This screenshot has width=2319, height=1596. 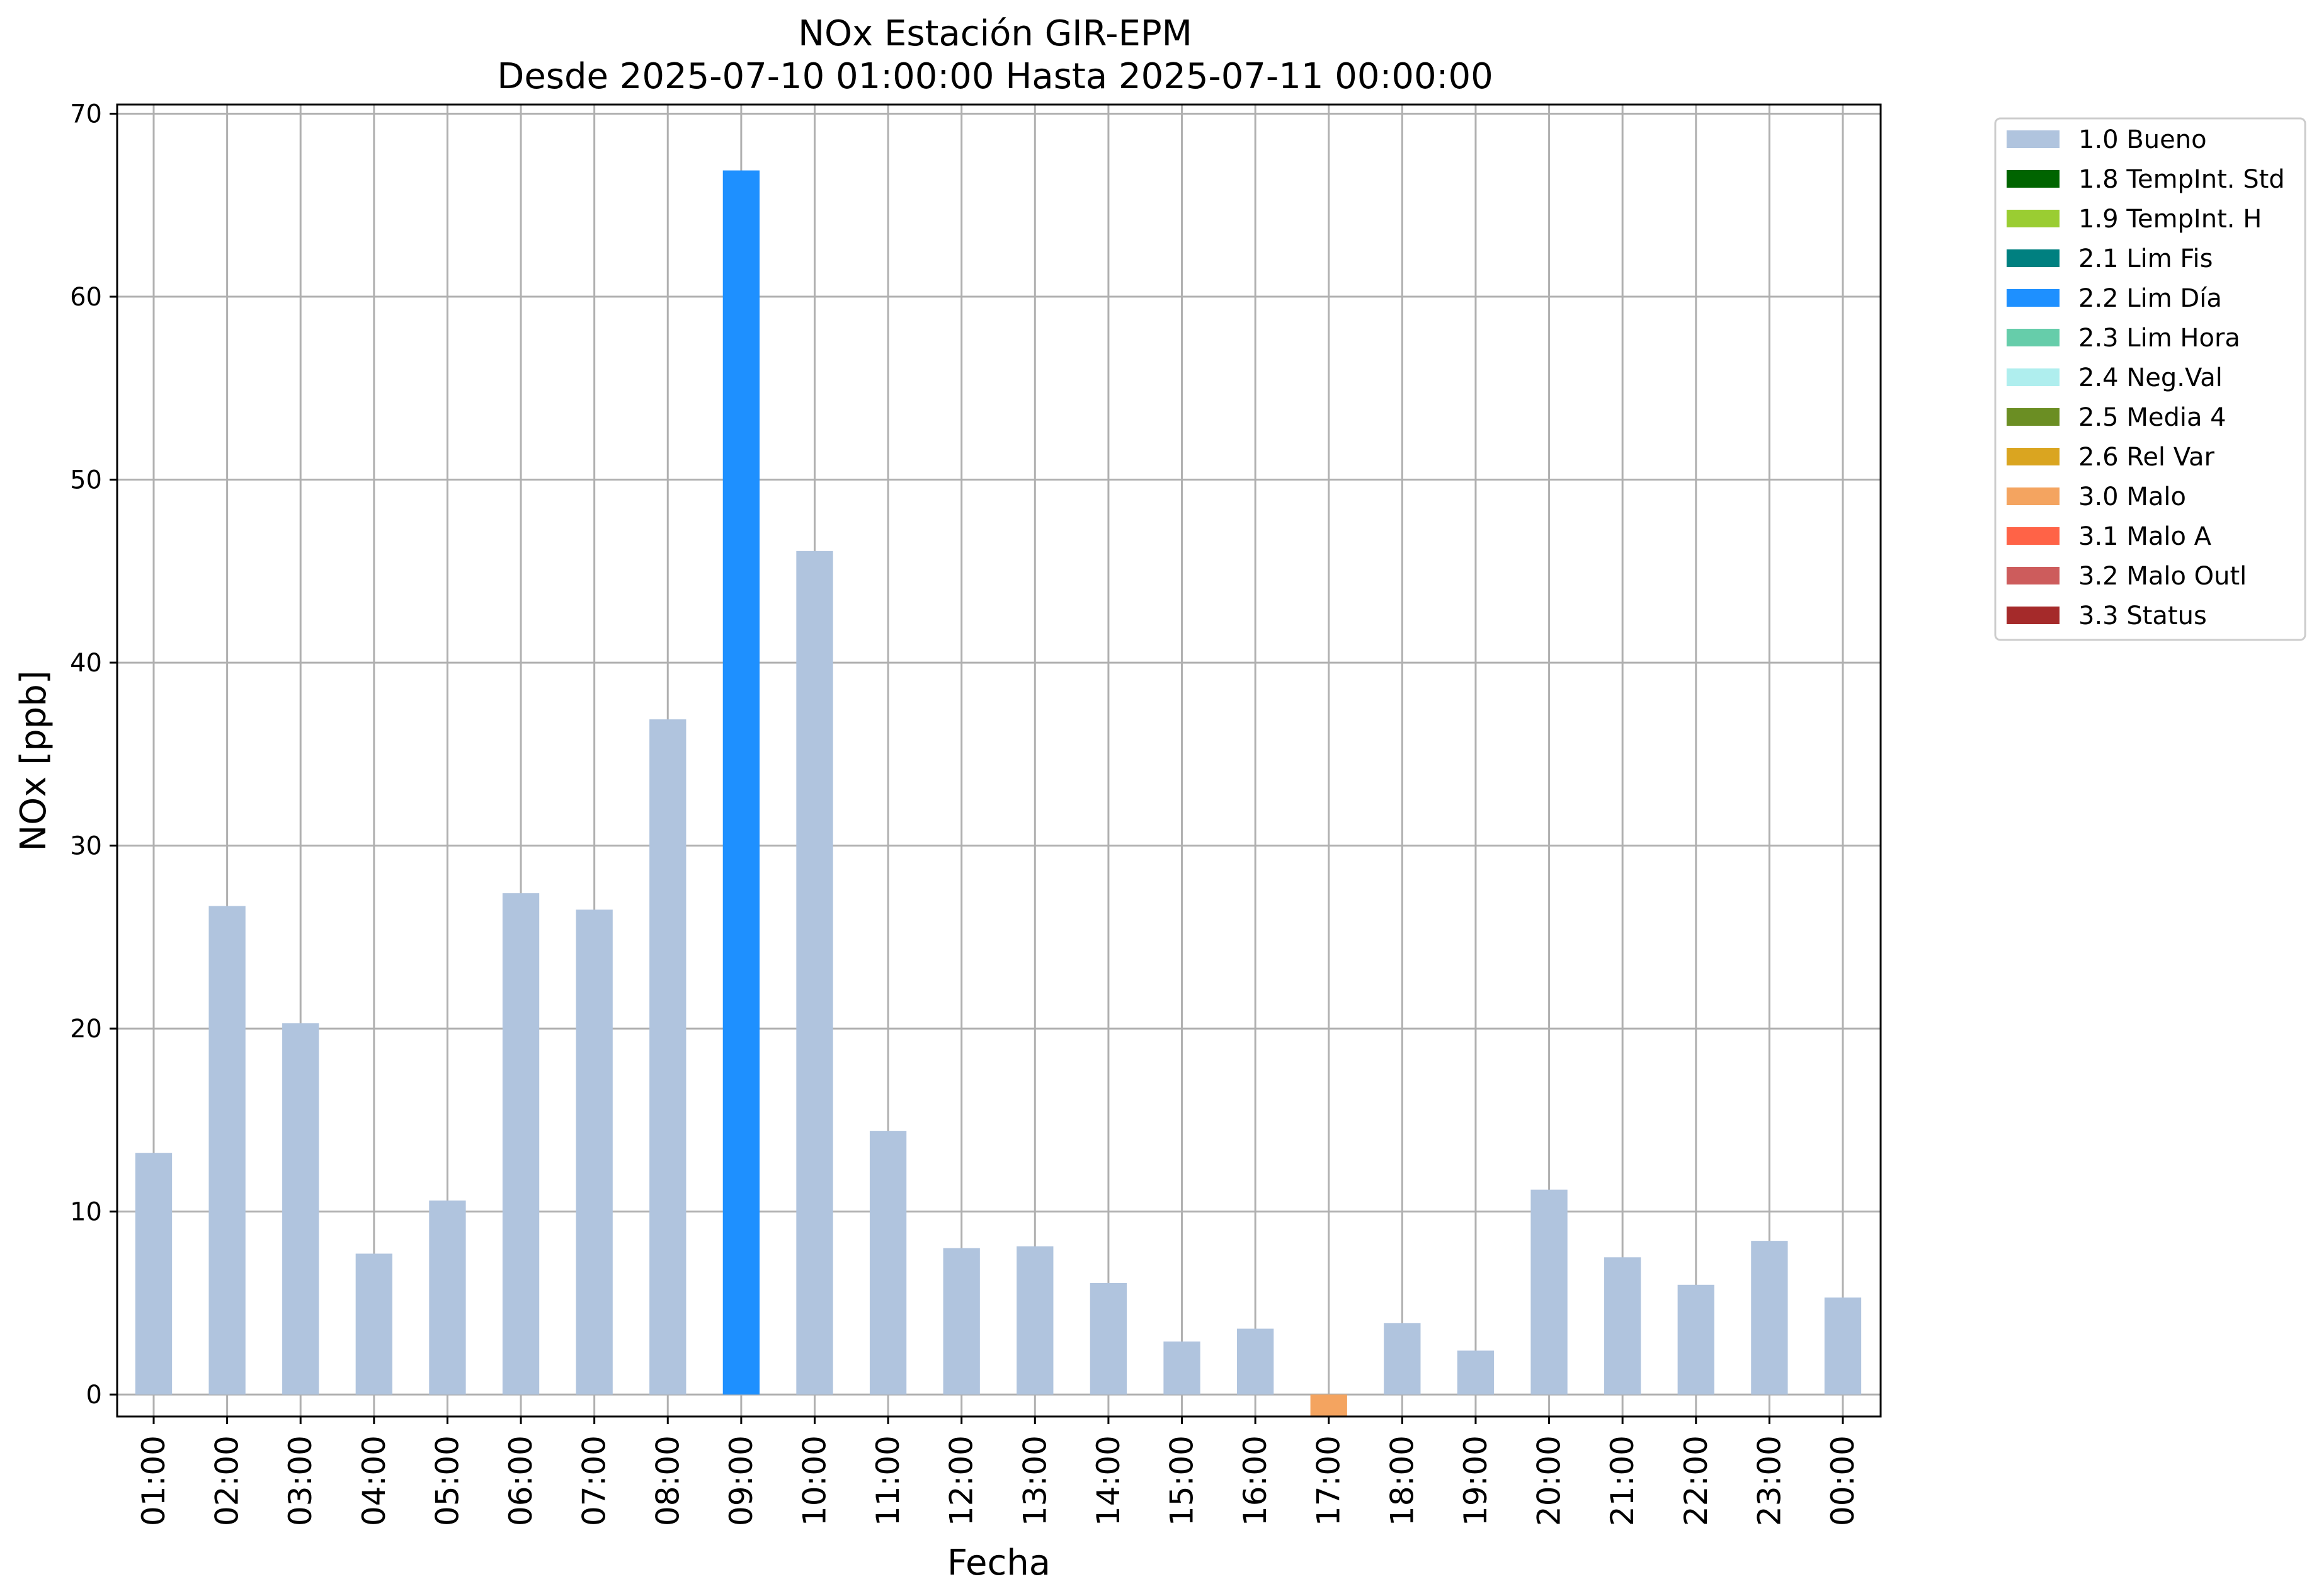 What do you see at coordinates (1696, 1480) in the screenshot?
I see `x-tick-label: 22:00` at bounding box center [1696, 1480].